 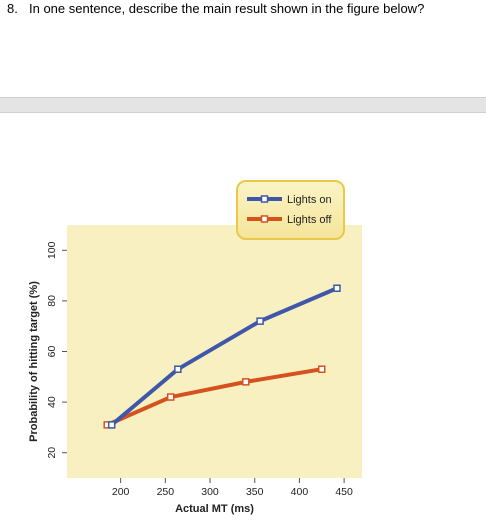 I want to click on x-axis: 200 250 300 350 400 450, so click(x=232, y=488).